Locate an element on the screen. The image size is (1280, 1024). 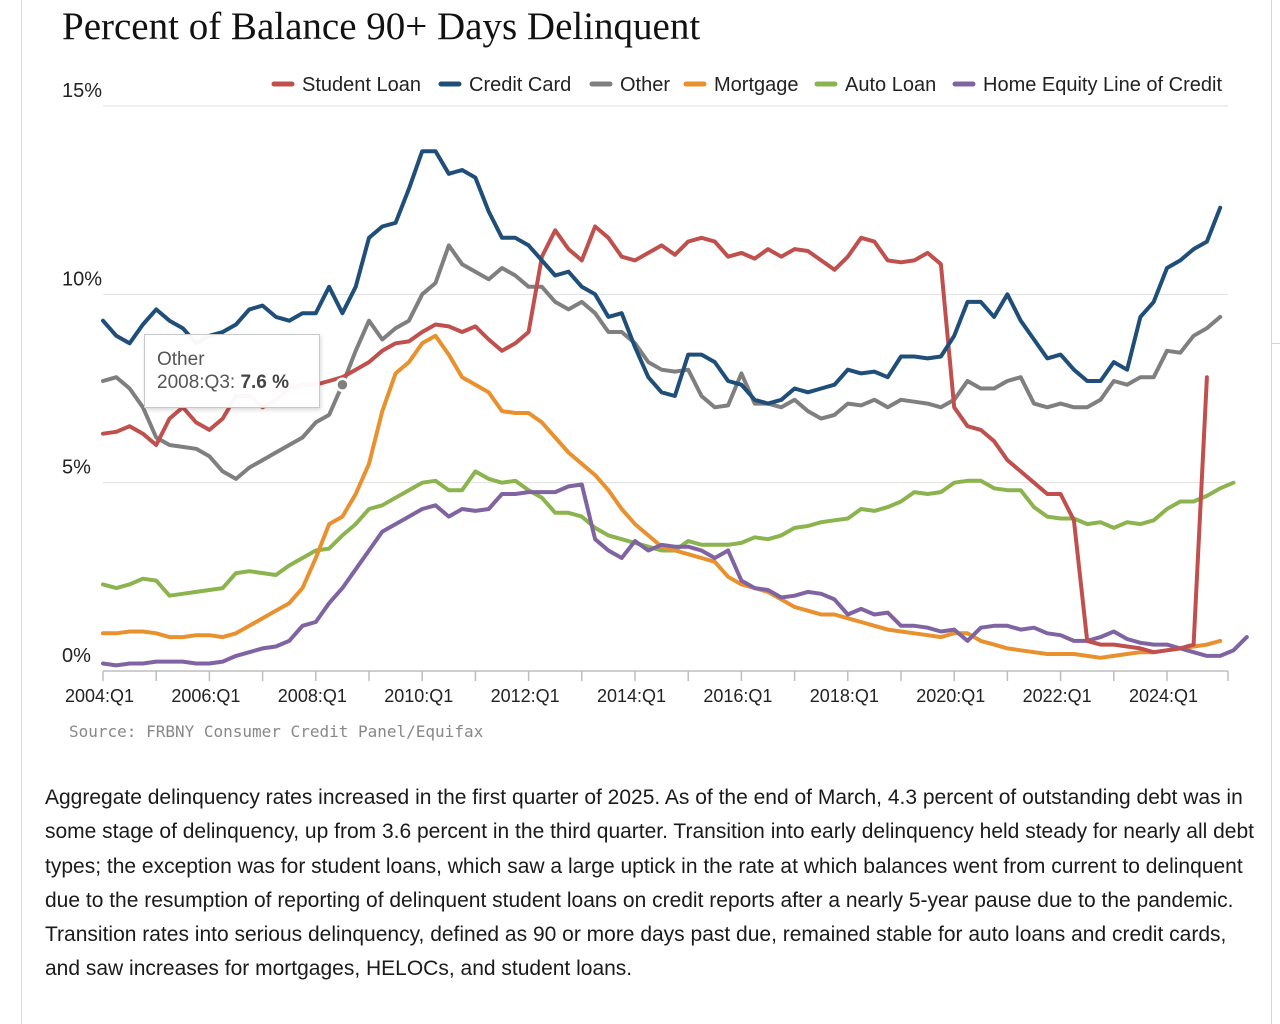
hover-point is located at coordinates (342, 384).